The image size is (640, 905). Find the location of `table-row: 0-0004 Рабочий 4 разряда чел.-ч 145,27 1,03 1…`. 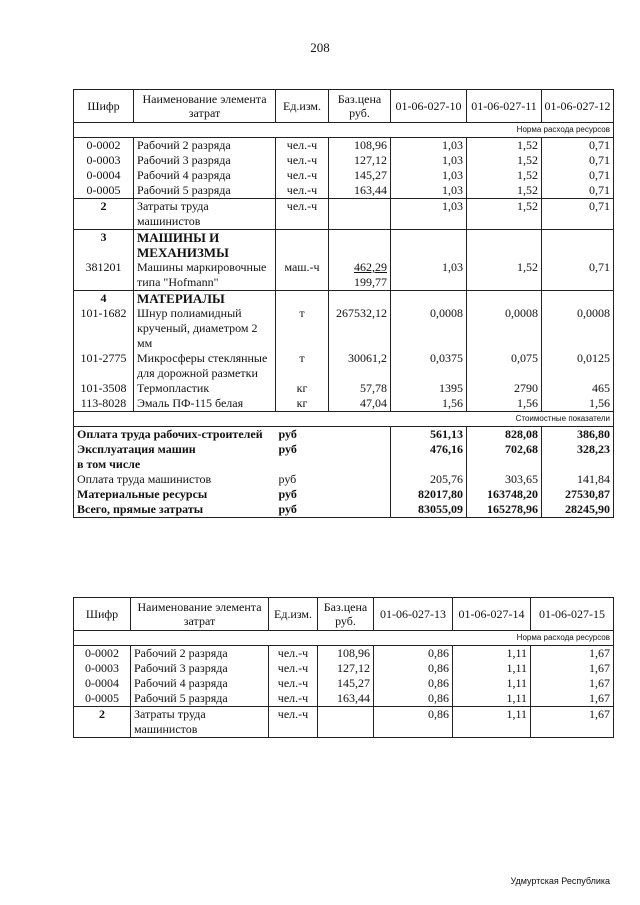

table-row: 0-0004 Рабочий 4 разряда чел.-ч 145,27 1,03 1… is located at coordinates (343, 175).